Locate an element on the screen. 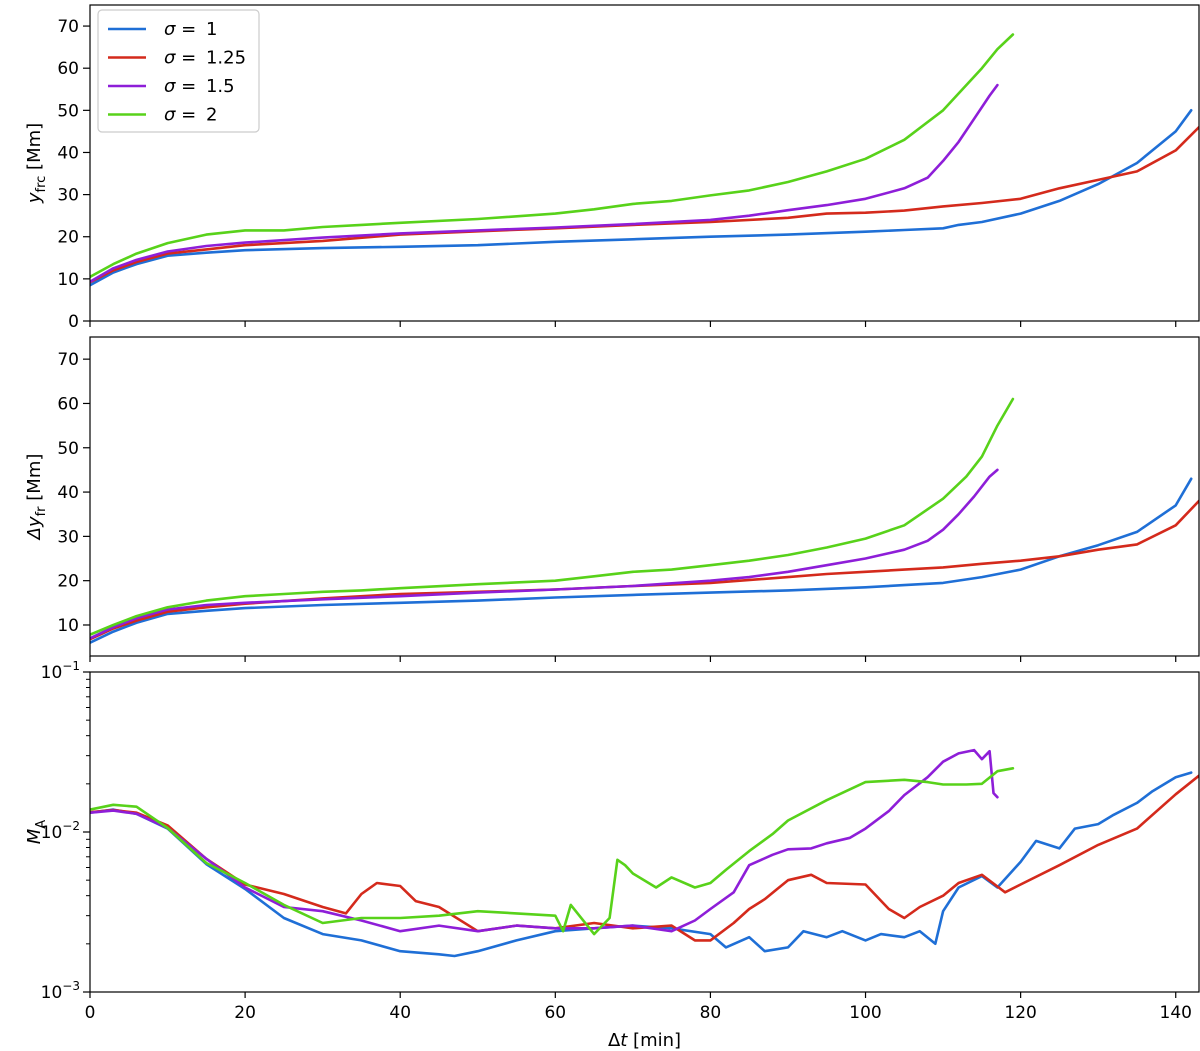  x-tick-label: 100 is located at coordinates (865, 1013).